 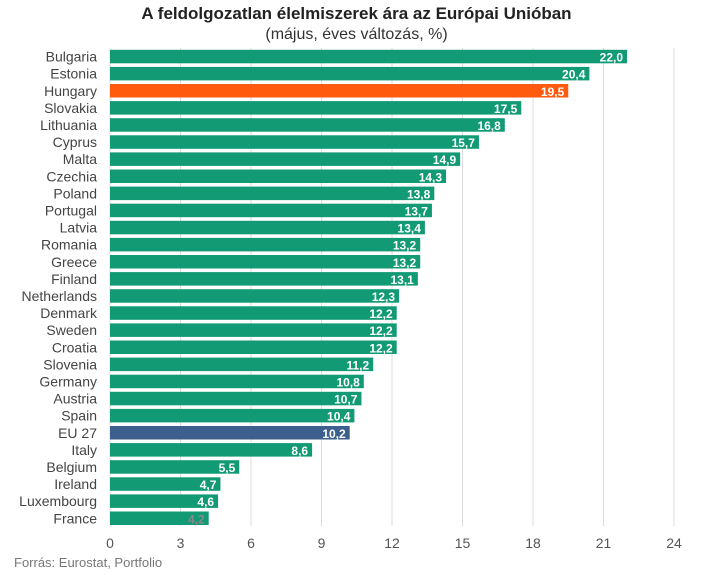 What do you see at coordinates (196, 519) in the screenshot?
I see `value-label: 4,2` at bounding box center [196, 519].